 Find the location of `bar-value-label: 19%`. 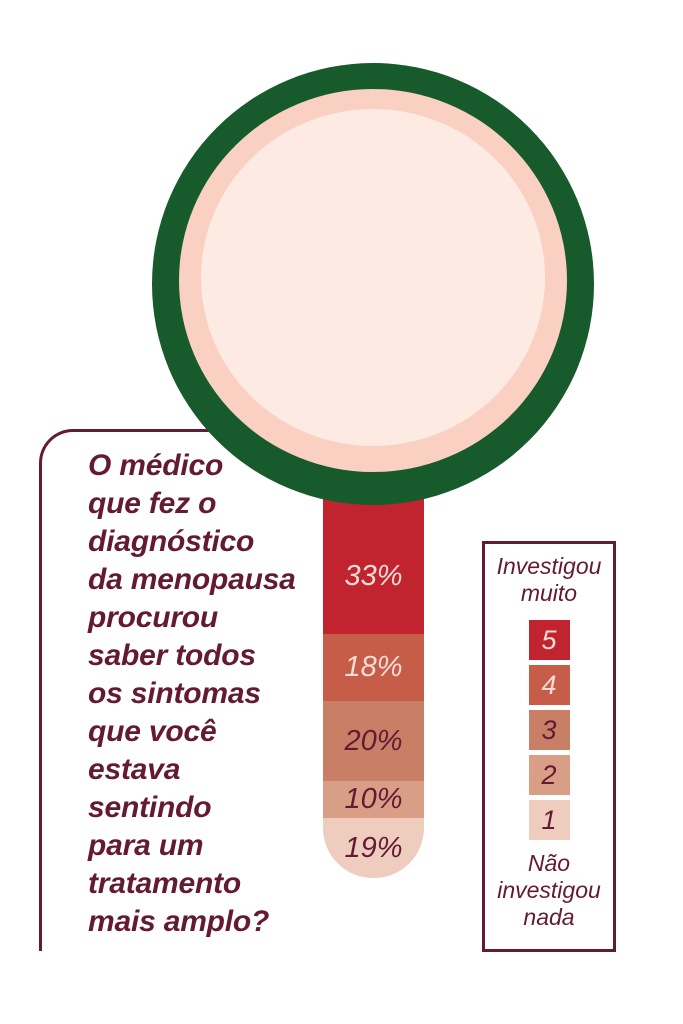

bar-value-label: 19% is located at coordinates (373, 847).